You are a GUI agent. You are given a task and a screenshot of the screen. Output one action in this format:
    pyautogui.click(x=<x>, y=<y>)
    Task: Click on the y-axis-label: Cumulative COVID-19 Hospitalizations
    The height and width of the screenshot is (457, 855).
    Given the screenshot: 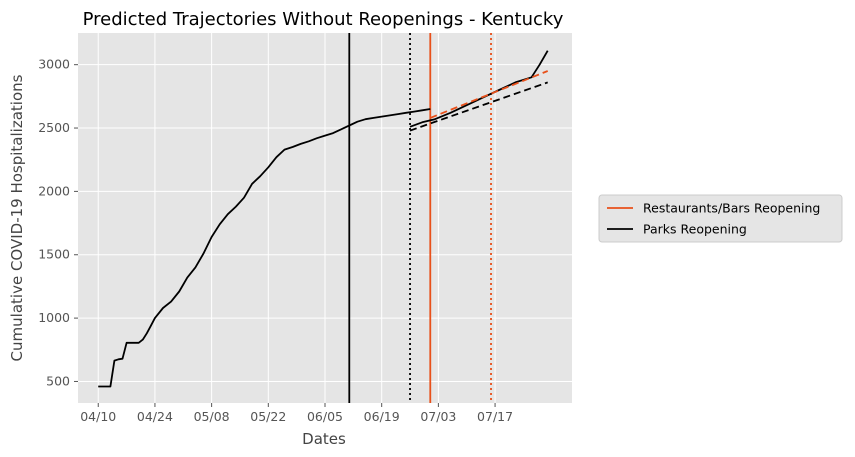 What is the action you would take?
    pyautogui.click(x=17, y=217)
    